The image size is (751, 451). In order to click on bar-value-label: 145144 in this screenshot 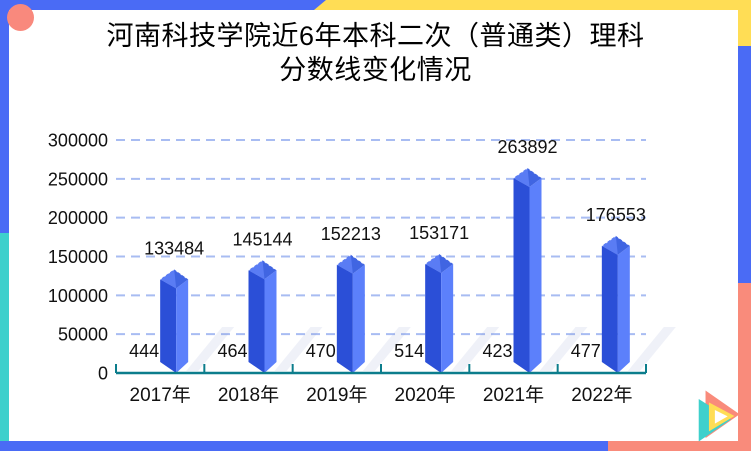, I will do `click(262, 239)`.